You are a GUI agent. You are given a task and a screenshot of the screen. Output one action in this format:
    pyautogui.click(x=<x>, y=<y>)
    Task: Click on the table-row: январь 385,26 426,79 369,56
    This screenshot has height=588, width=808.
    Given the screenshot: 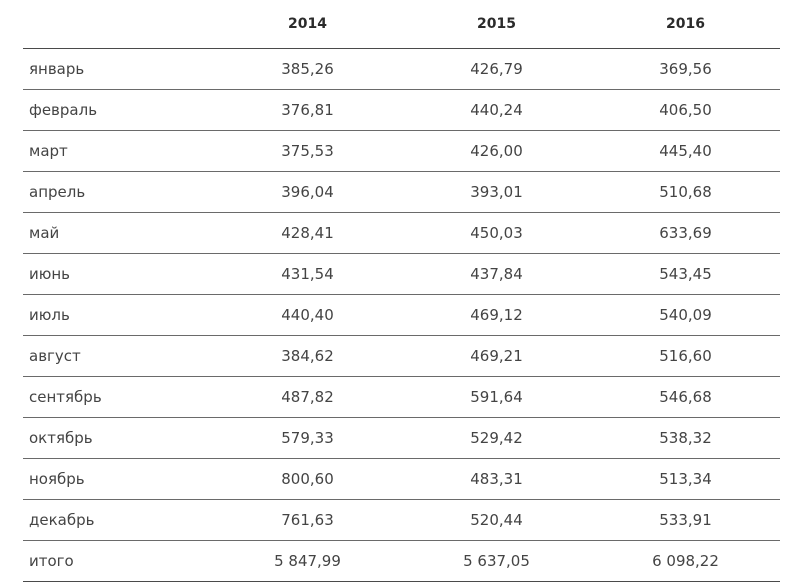 What is the action you would take?
    pyautogui.click(x=401, y=69)
    